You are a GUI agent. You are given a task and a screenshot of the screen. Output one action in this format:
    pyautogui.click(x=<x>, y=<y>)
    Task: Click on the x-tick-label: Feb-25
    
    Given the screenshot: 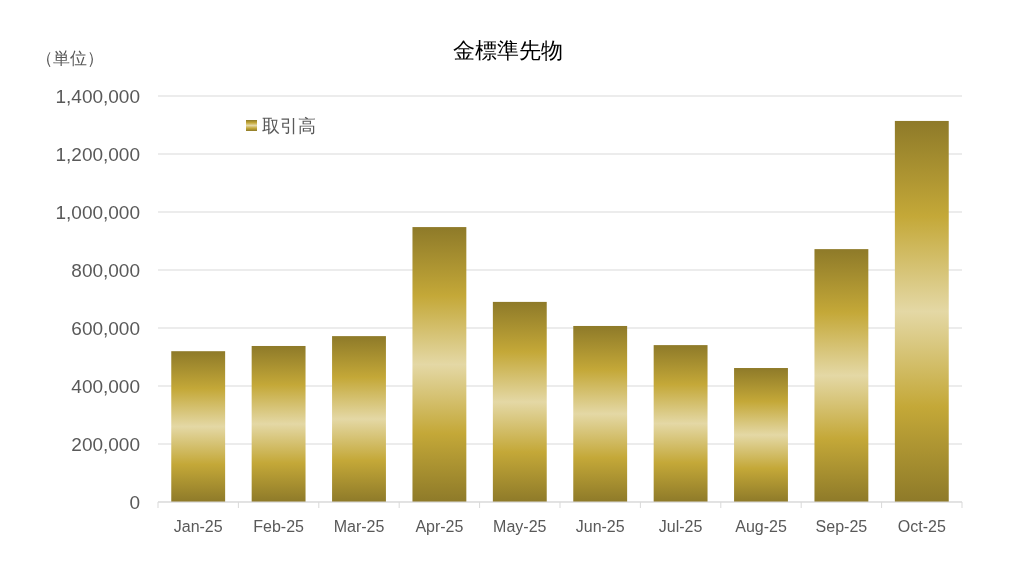 What is the action you would take?
    pyautogui.click(x=279, y=526)
    